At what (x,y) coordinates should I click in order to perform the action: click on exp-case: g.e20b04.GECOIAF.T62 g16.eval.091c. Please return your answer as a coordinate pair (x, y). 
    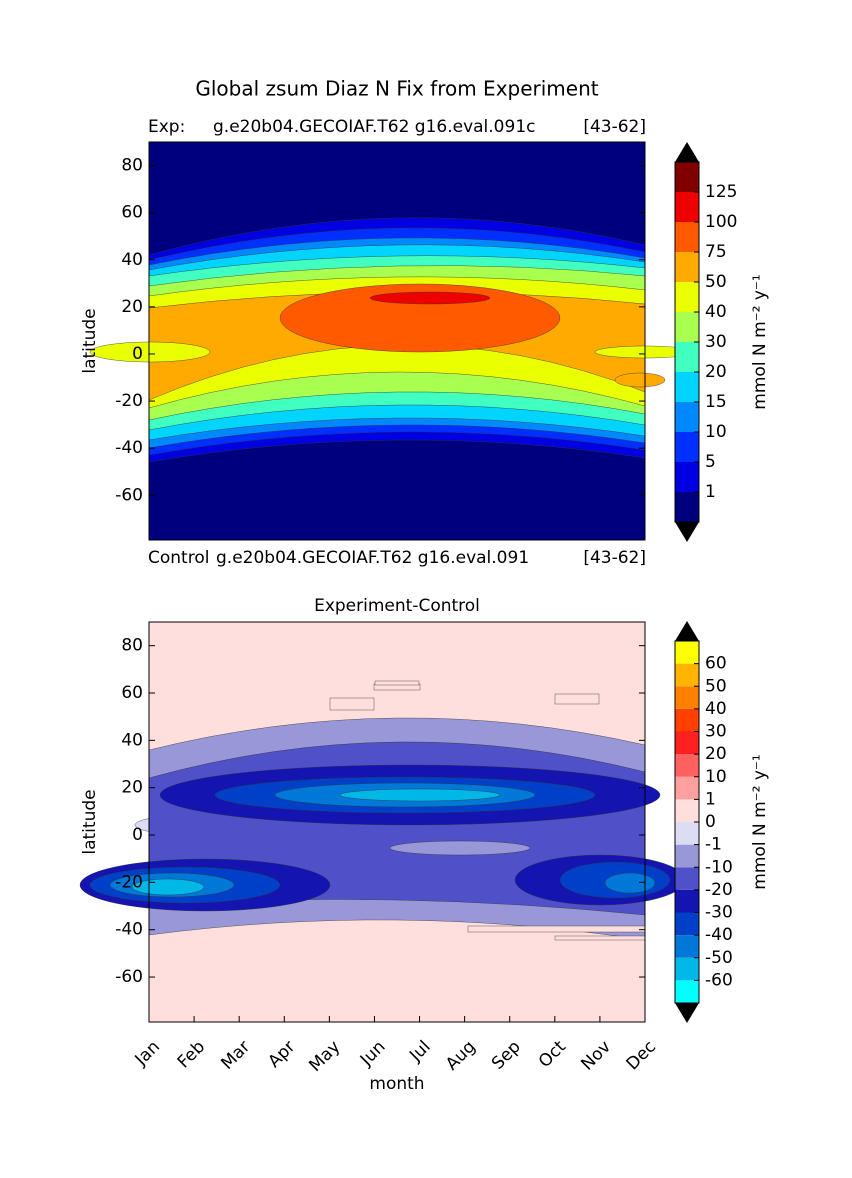
    Looking at the image, I should click on (374, 127).